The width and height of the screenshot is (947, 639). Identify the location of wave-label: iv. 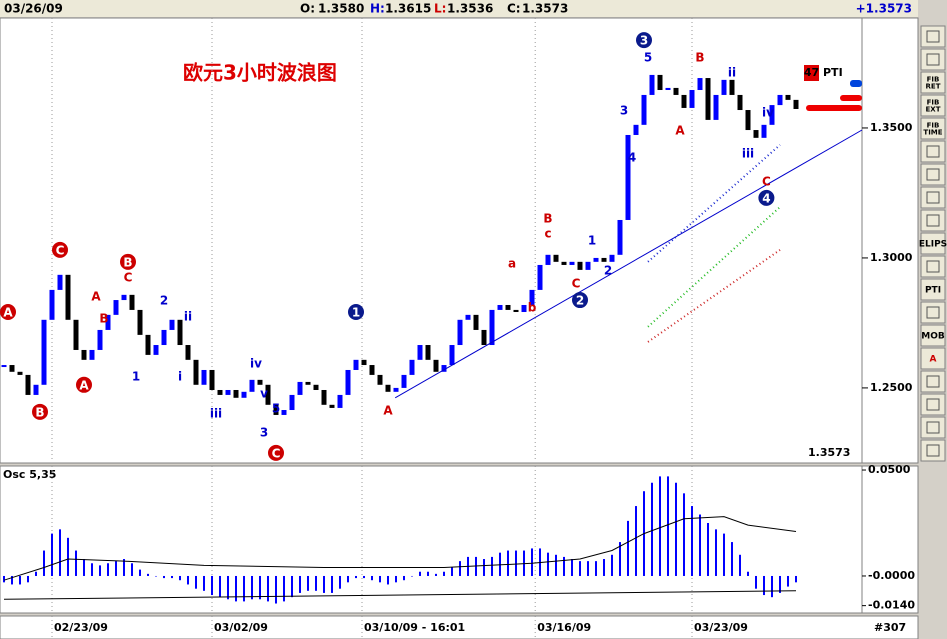
(768, 112).